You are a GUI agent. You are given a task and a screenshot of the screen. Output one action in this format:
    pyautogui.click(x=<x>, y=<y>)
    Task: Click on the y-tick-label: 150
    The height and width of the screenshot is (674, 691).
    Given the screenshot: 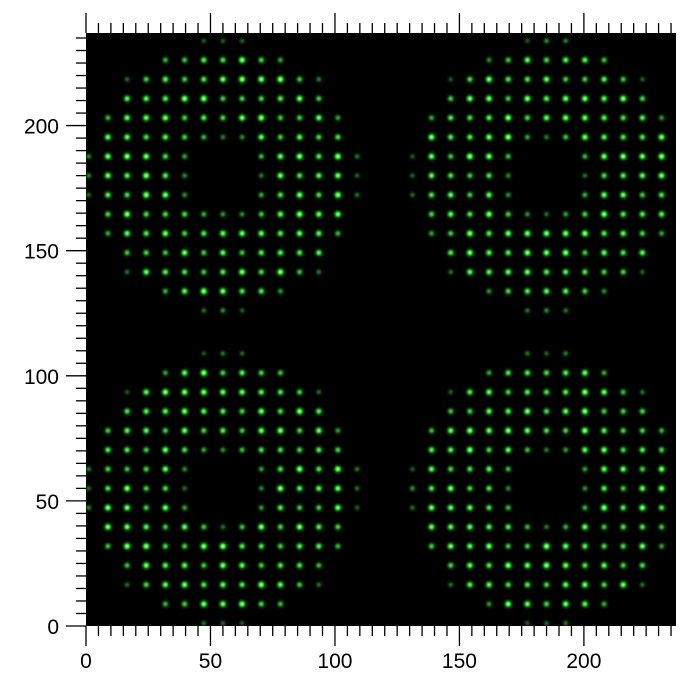 What is the action you would take?
    pyautogui.click(x=41, y=252)
    